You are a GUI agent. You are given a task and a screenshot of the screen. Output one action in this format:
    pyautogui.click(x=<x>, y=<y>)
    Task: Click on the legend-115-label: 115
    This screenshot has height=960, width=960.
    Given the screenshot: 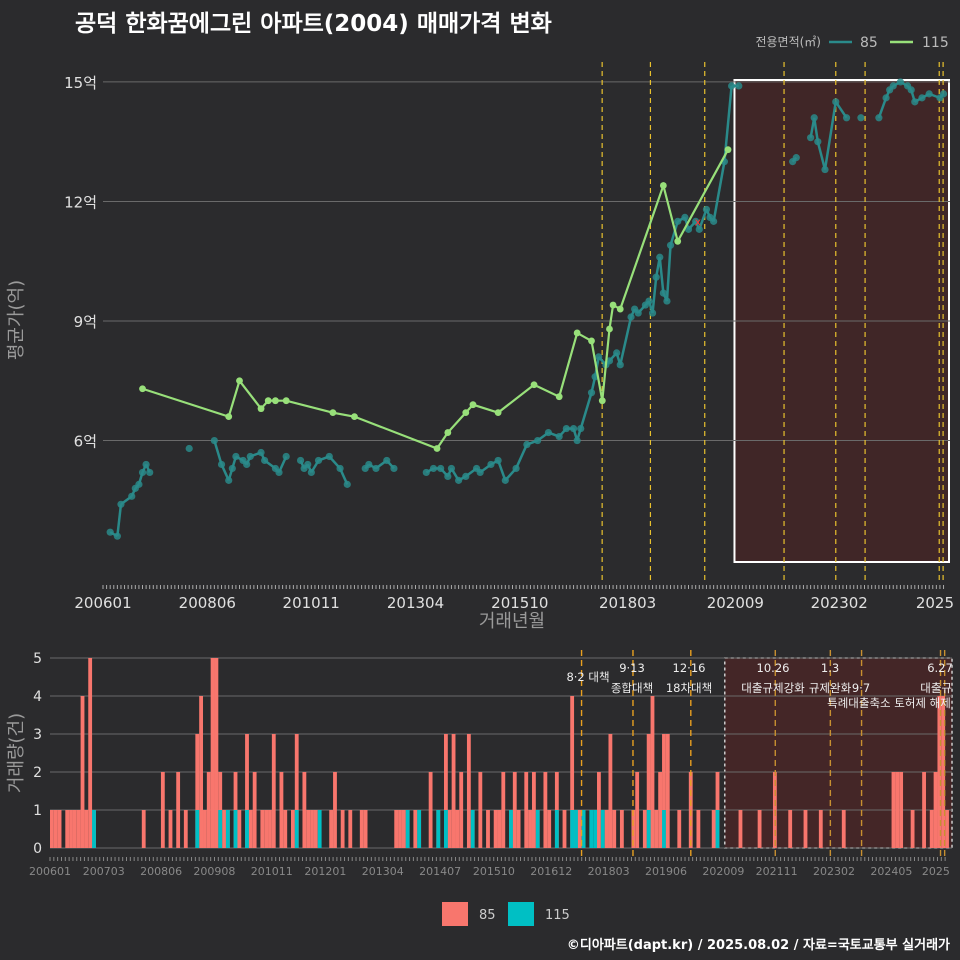 What is the action you would take?
    pyautogui.click(x=935, y=43)
    